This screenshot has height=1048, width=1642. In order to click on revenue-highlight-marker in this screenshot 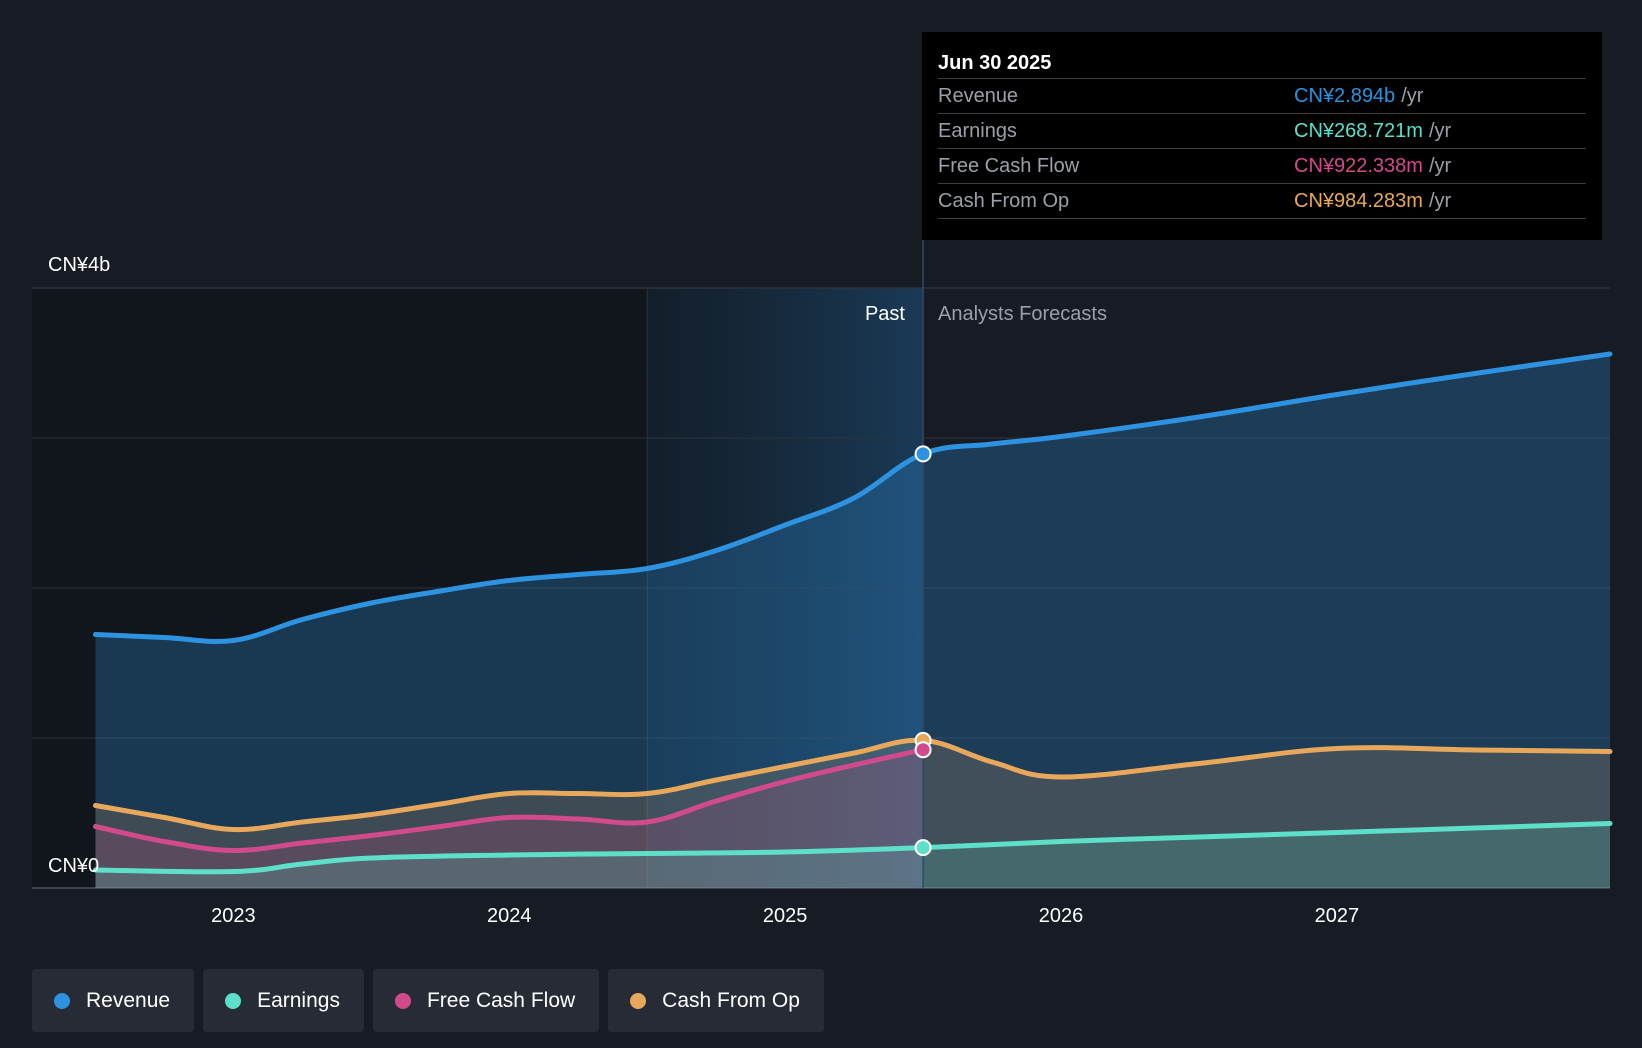, I will do `click(923, 454)`.